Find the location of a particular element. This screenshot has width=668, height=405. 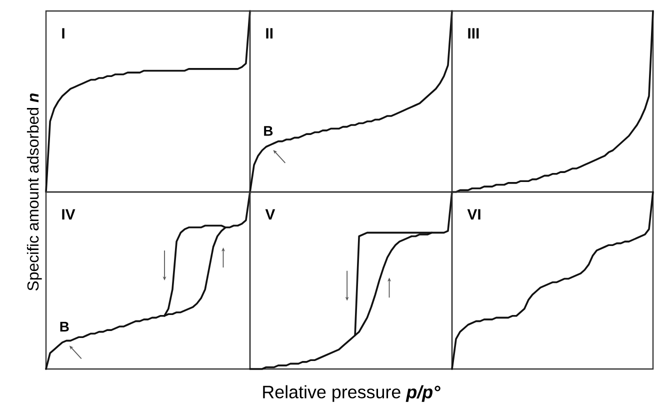

text: III is located at coordinates (473, 33).